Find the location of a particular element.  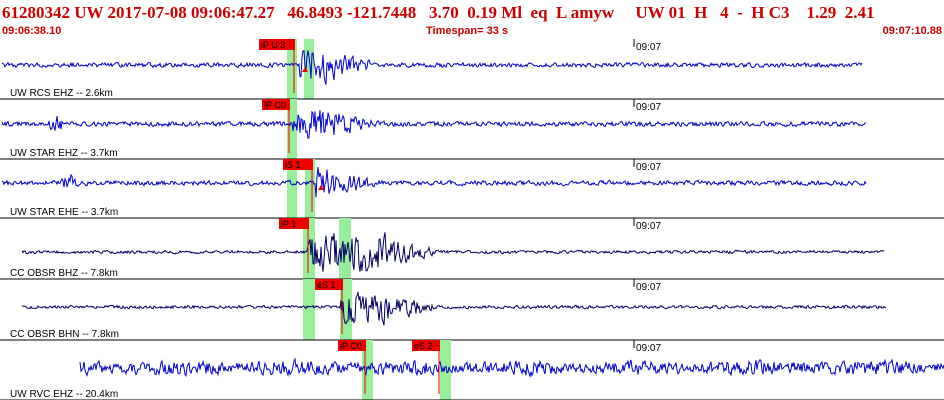

pick-marker-label: iP 1 is located at coordinates (288, 224).